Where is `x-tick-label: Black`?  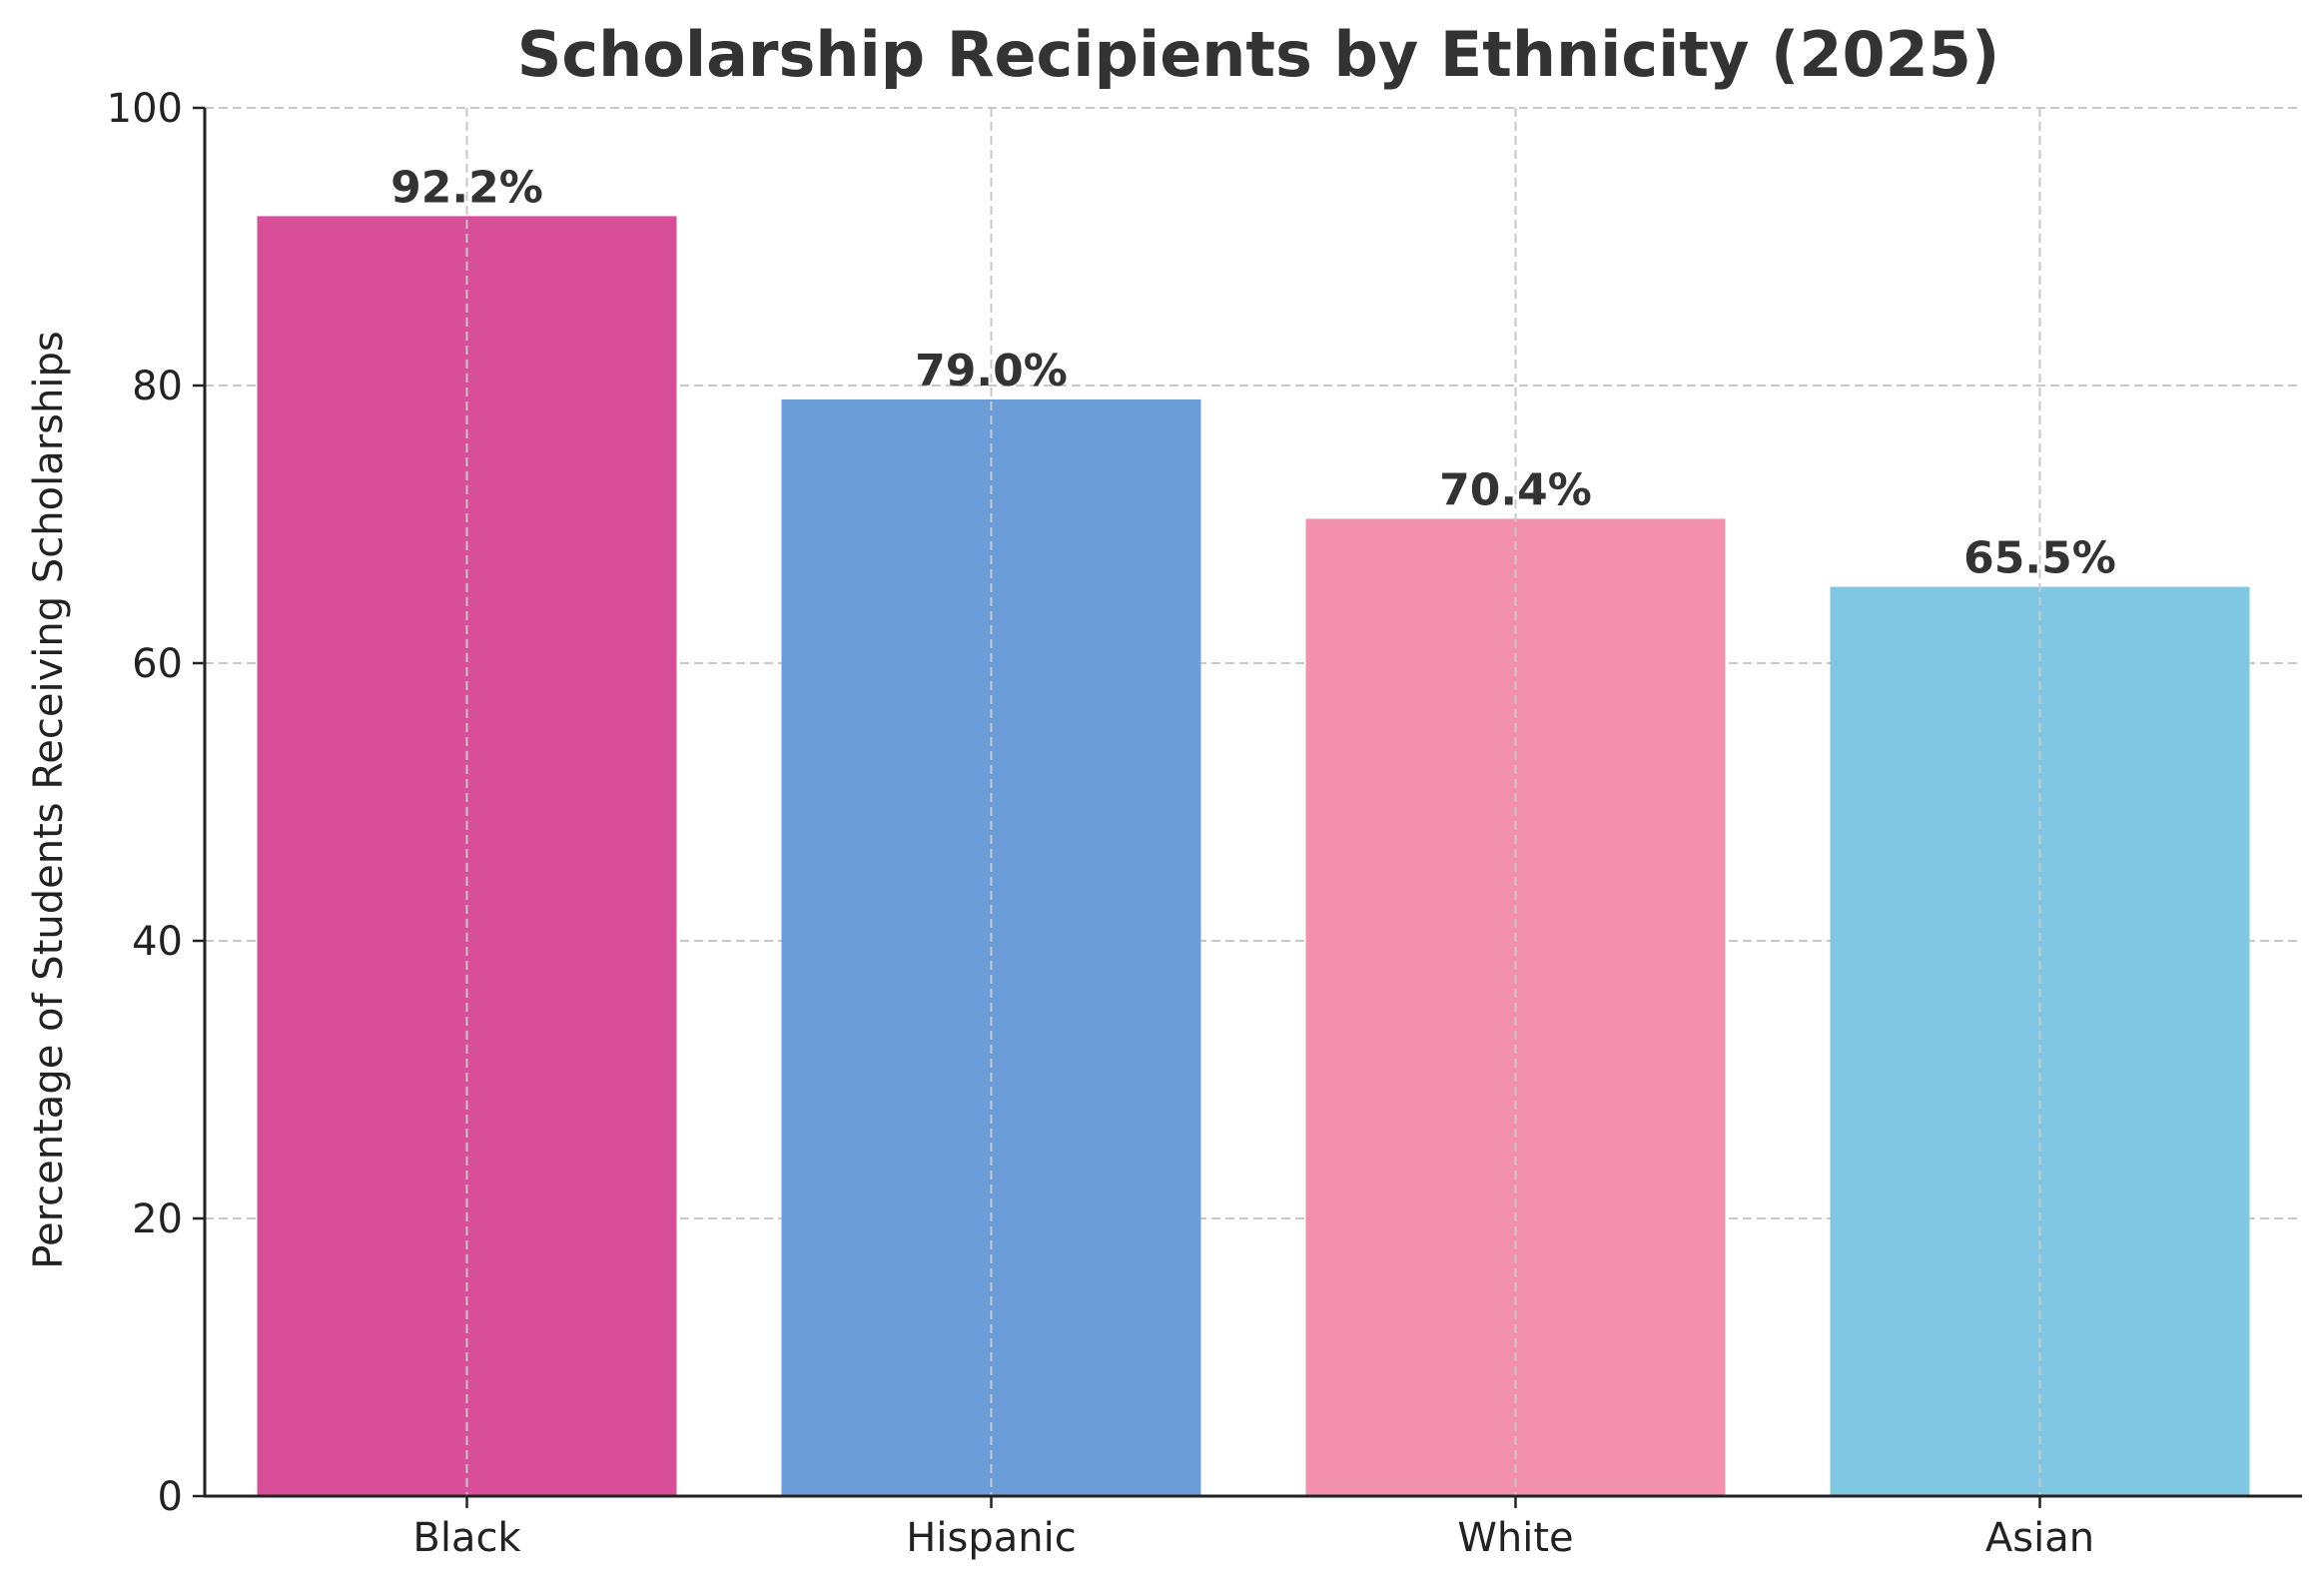 x-tick-label: Black is located at coordinates (466, 1538).